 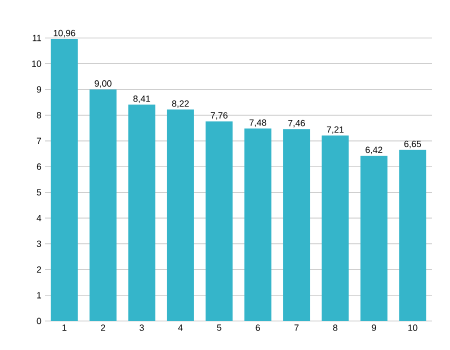 What do you see at coordinates (258, 123) in the screenshot?
I see `data-label: 7,48` at bounding box center [258, 123].